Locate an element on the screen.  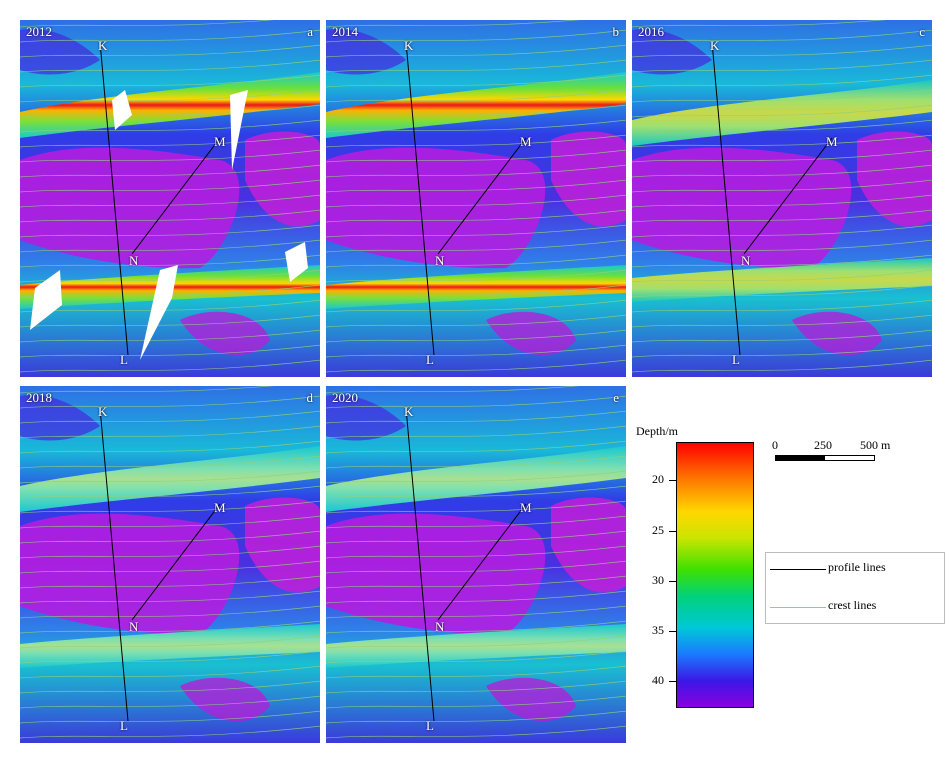
crest-lines-swatch is located at coordinates (798, 607).